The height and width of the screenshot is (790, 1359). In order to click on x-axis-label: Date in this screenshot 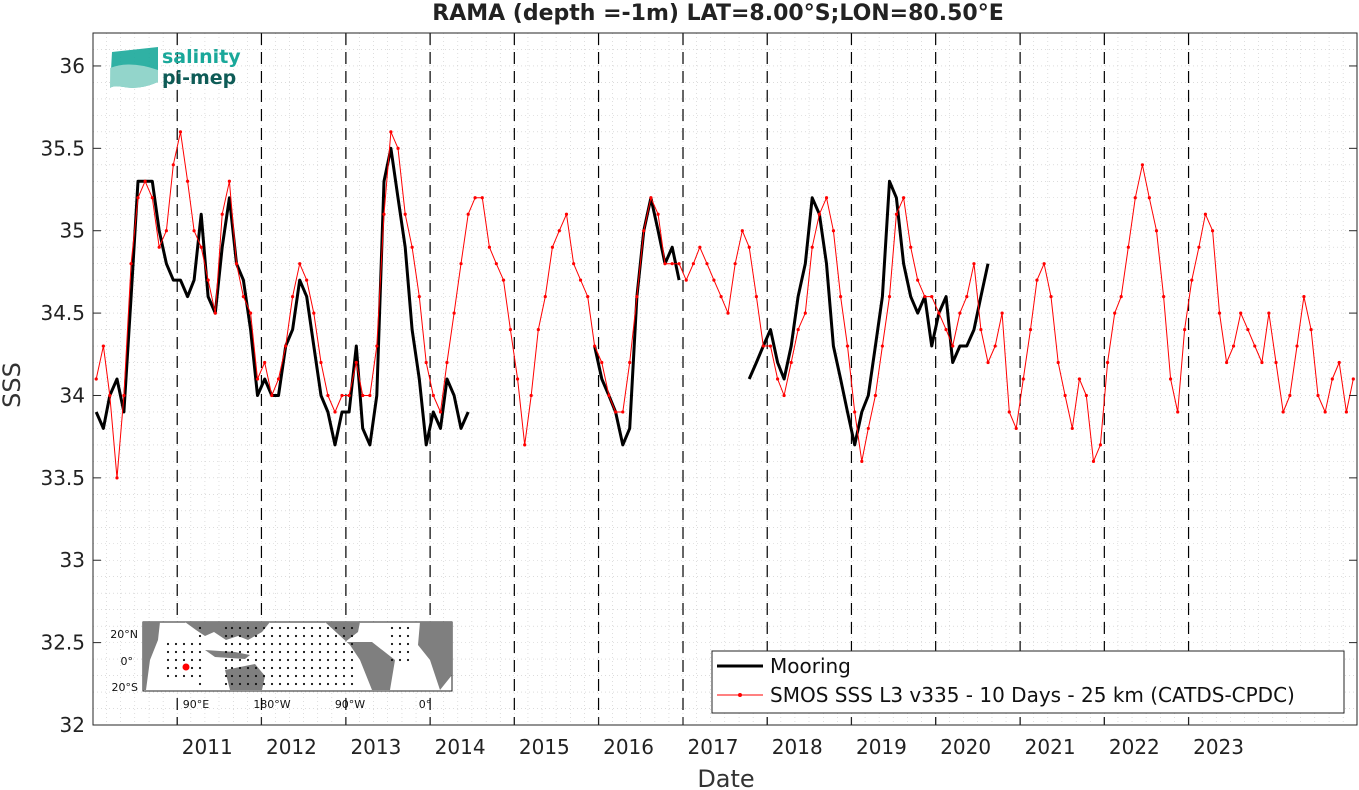, I will do `click(725, 777)`.